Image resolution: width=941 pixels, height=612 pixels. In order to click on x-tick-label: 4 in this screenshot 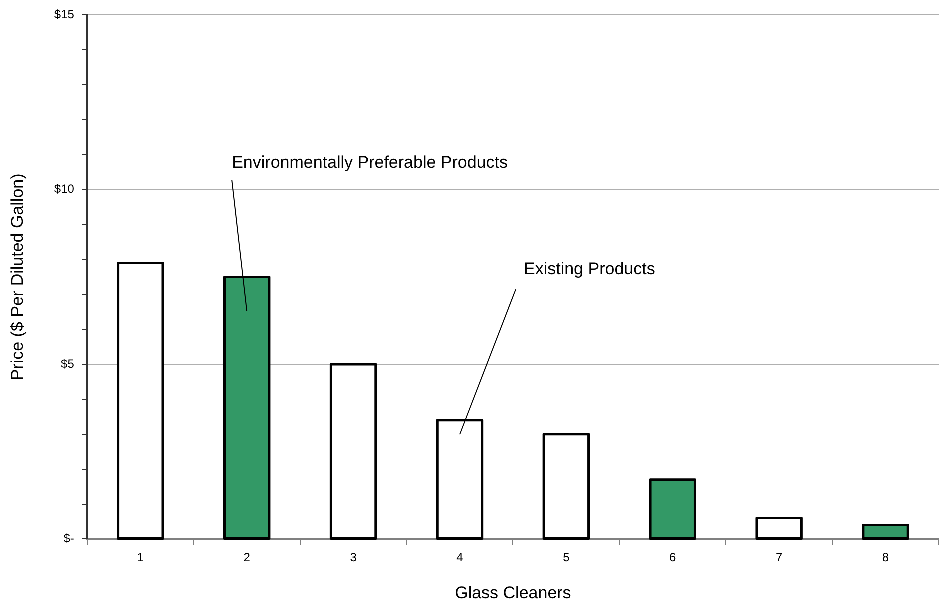, I will do `click(460, 557)`.